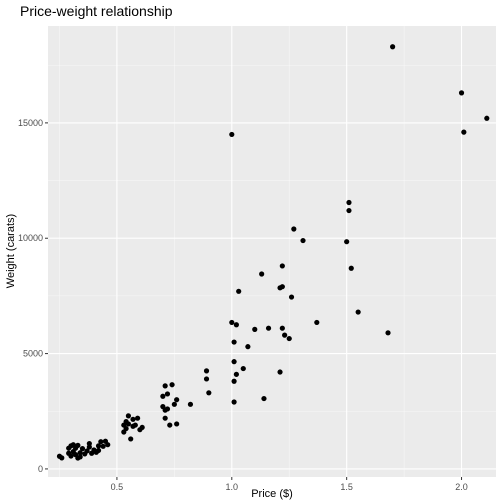  What do you see at coordinates (40, 469) in the screenshot?
I see `y-tick-label: 0` at bounding box center [40, 469].